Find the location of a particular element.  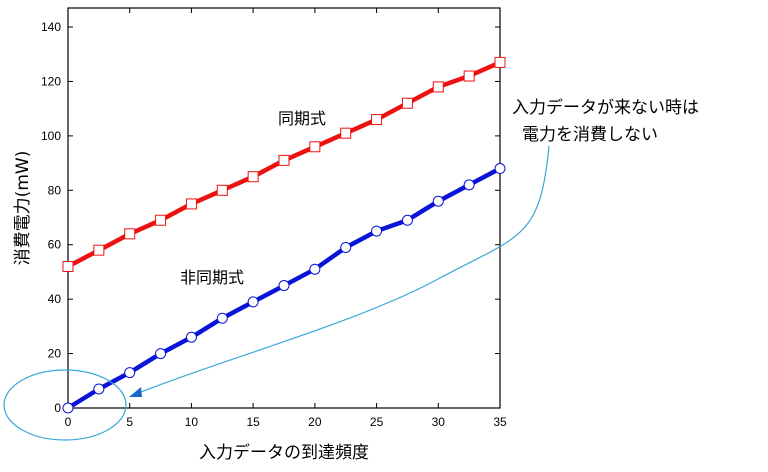

y-tick-label: 20 is located at coordinates (55, 354).